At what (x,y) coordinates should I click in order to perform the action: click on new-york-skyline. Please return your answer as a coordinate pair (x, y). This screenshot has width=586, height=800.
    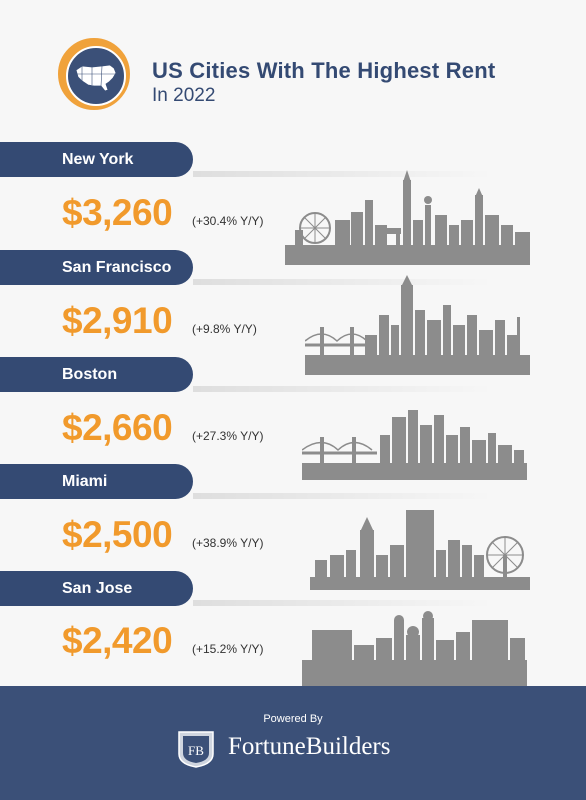
    Looking at the image, I should click on (407, 217).